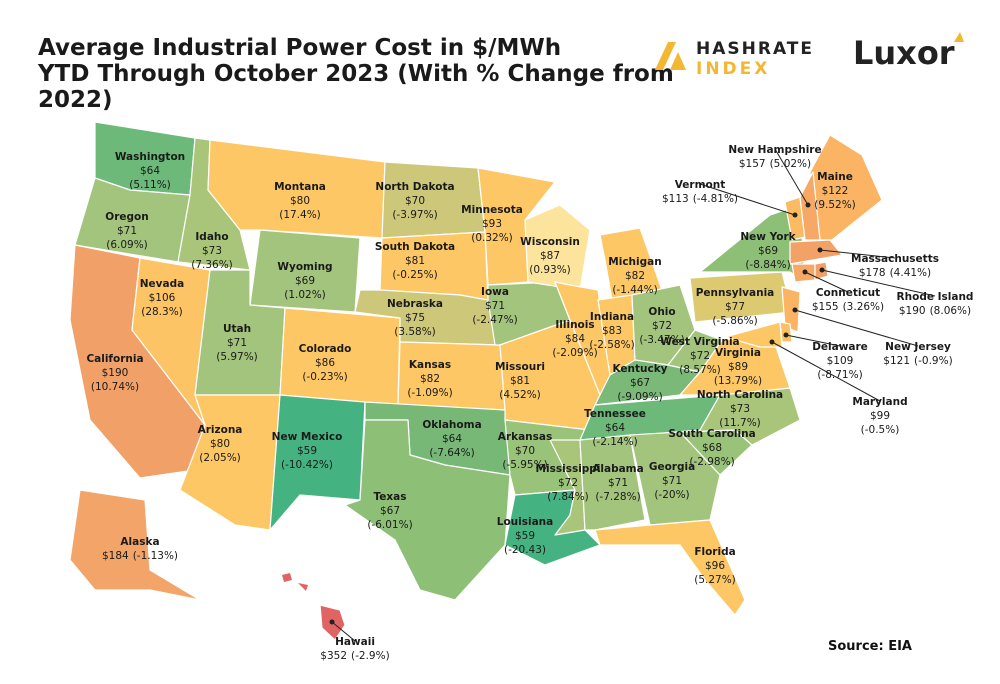 This screenshot has width=1000, height=684. I want to click on state-label: Indiana $83 (-2.58%), so click(611, 331).